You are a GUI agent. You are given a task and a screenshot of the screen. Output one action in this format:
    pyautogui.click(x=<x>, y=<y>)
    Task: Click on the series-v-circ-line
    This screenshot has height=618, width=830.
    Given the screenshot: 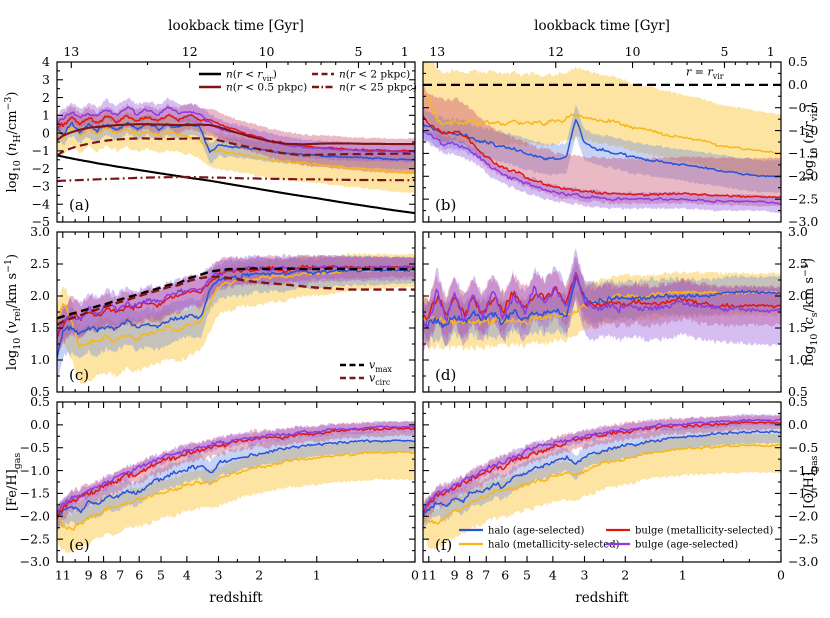 What is the action you would take?
    pyautogui.click(x=236, y=300)
    